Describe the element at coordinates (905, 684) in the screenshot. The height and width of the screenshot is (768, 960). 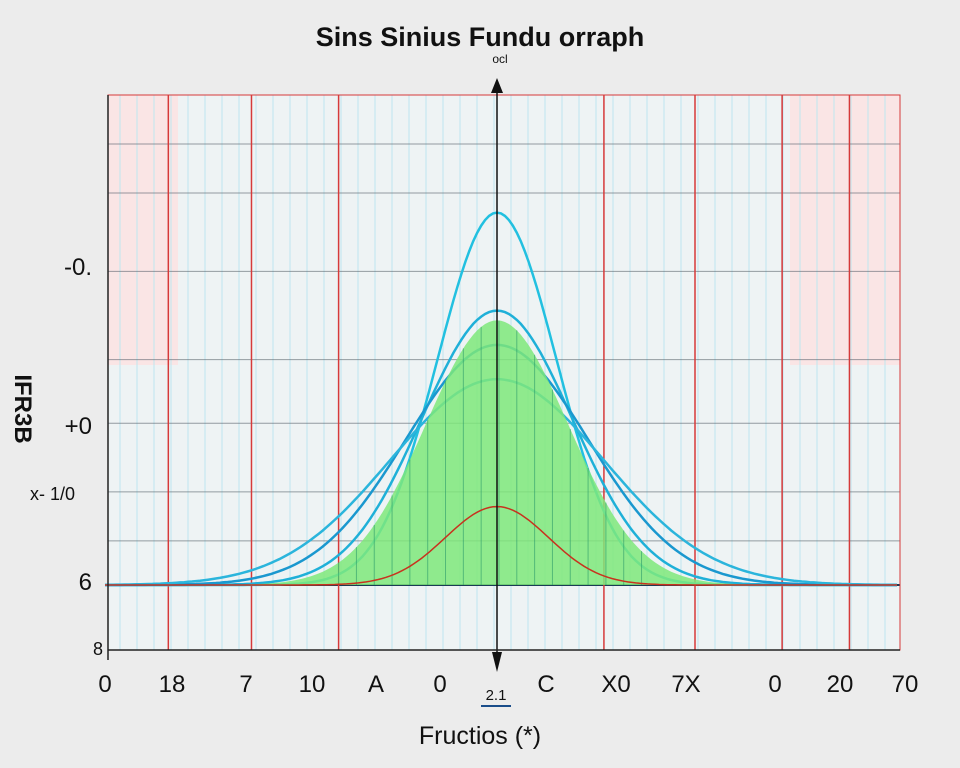
I see `x-tick-label: 70` at that location.